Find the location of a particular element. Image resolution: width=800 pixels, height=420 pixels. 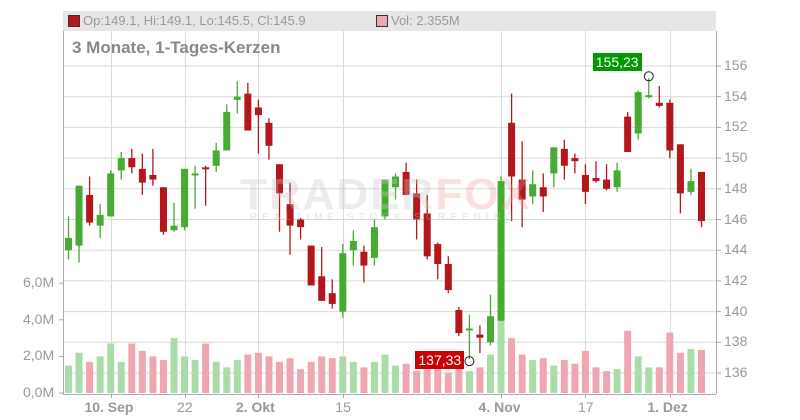

date-tick-label: 17 is located at coordinates (585, 407).